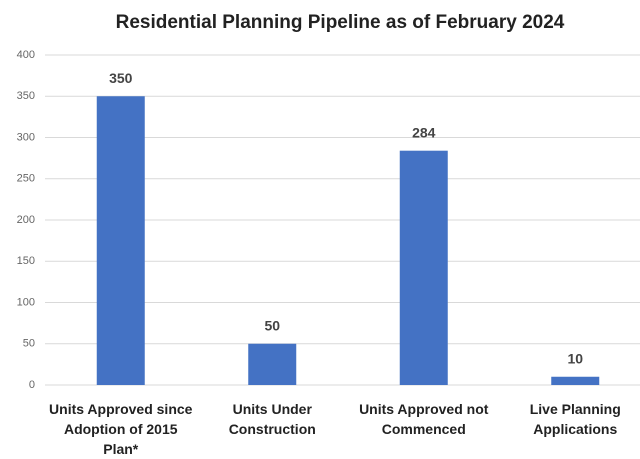 The width and height of the screenshot is (640, 459). I want to click on y-tick-label: 400, so click(26, 55).